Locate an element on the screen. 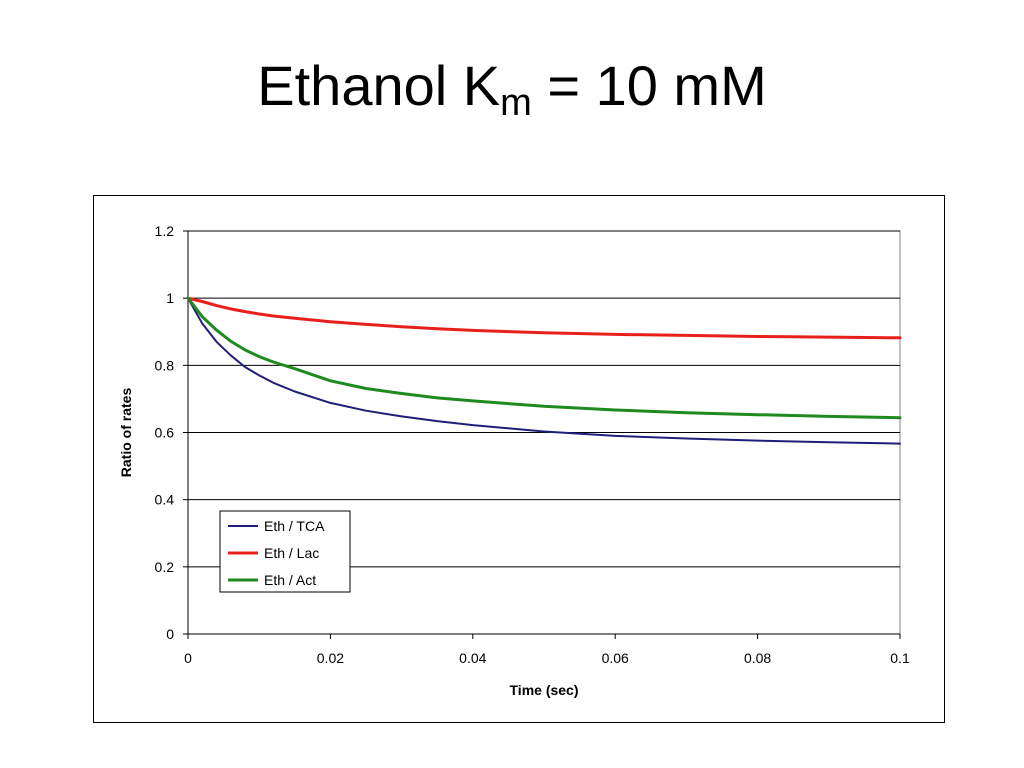 The height and width of the screenshot is (768, 1024). y-tick-label-3: 0.6 is located at coordinates (165, 433).